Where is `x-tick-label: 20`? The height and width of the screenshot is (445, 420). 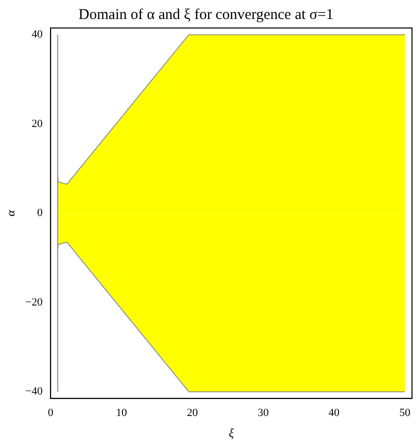 x-tick-label: 20 is located at coordinates (192, 412).